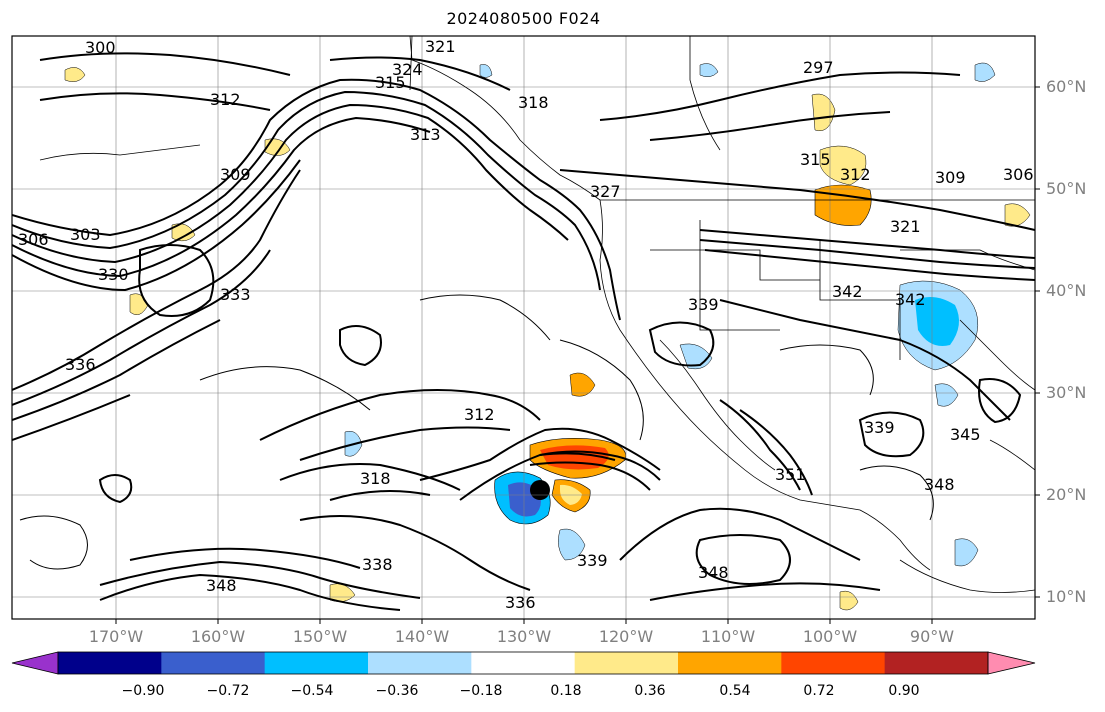 The height and width of the screenshot is (712, 1105). Describe the element at coordinates (650, 691) in the screenshot. I see `colorbar-tick-label: 0.36` at that location.